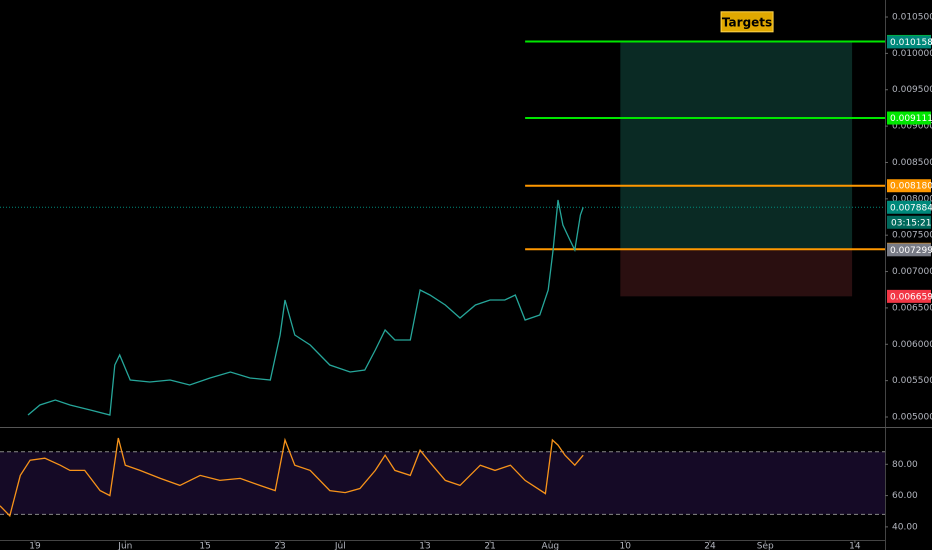 This screenshot has width=932, height=550. I want to click on band-fill, so click(442, 483).